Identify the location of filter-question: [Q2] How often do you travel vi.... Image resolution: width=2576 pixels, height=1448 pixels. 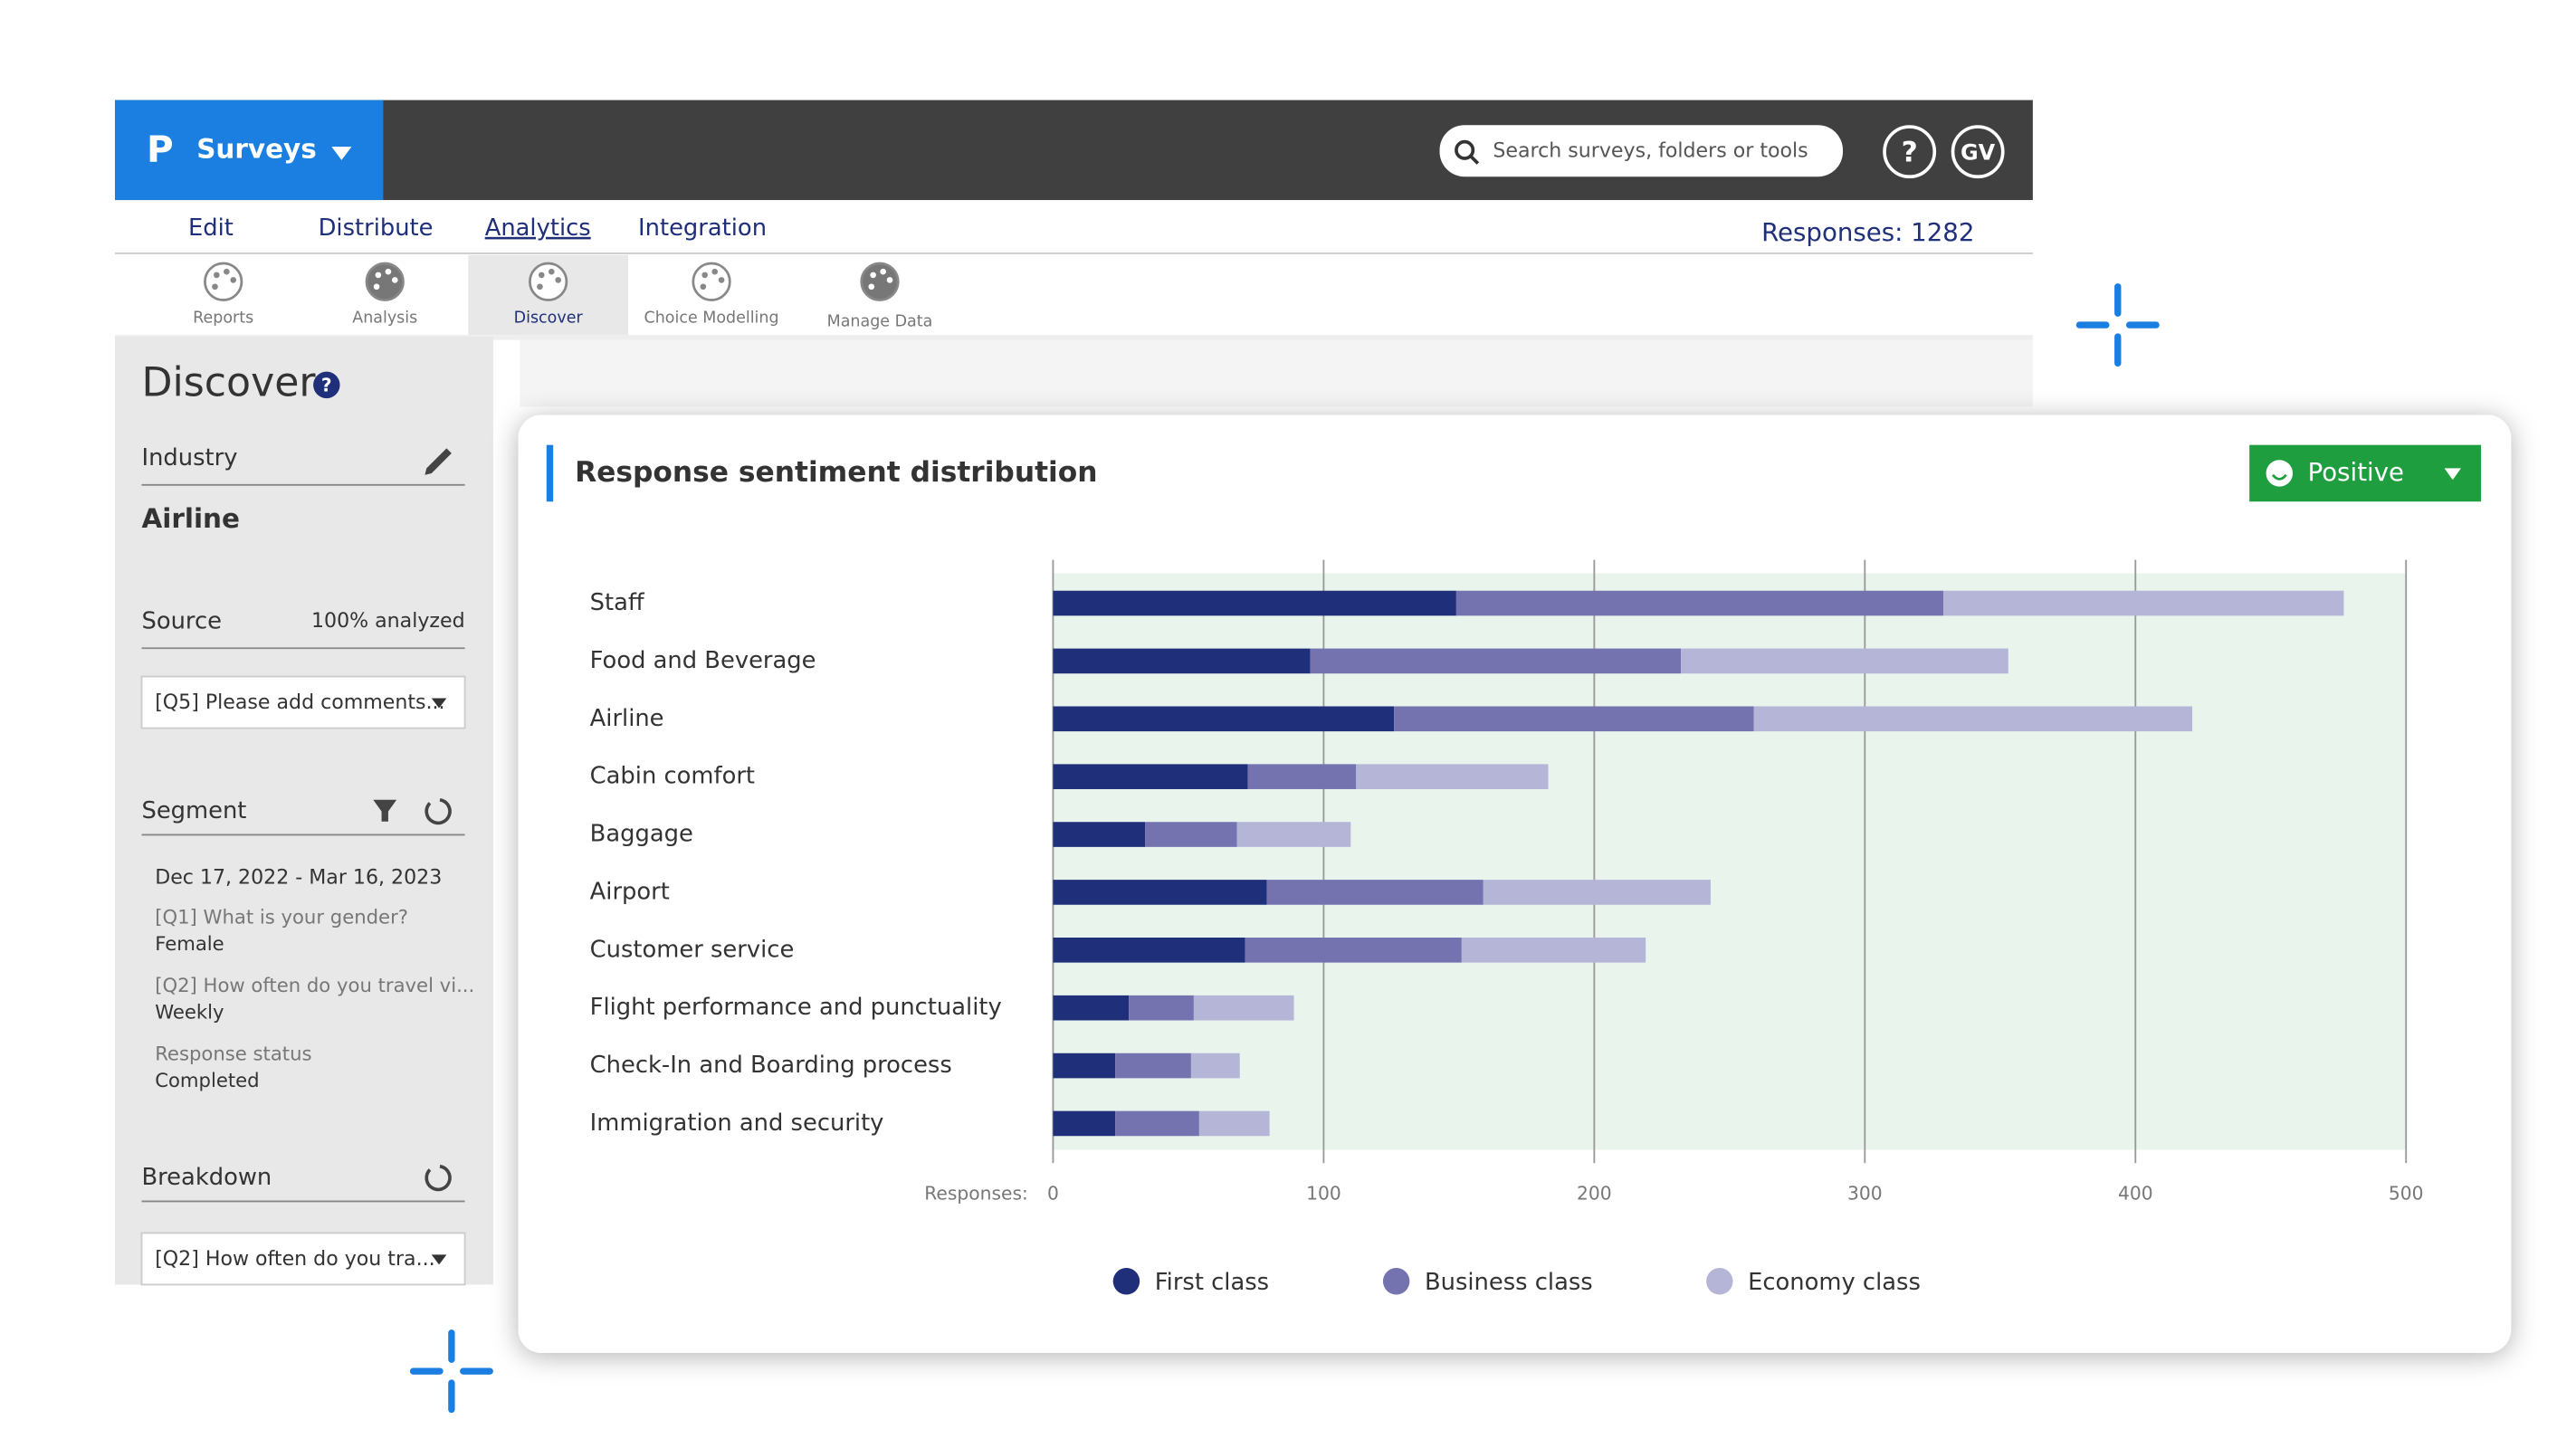
(315, 985).